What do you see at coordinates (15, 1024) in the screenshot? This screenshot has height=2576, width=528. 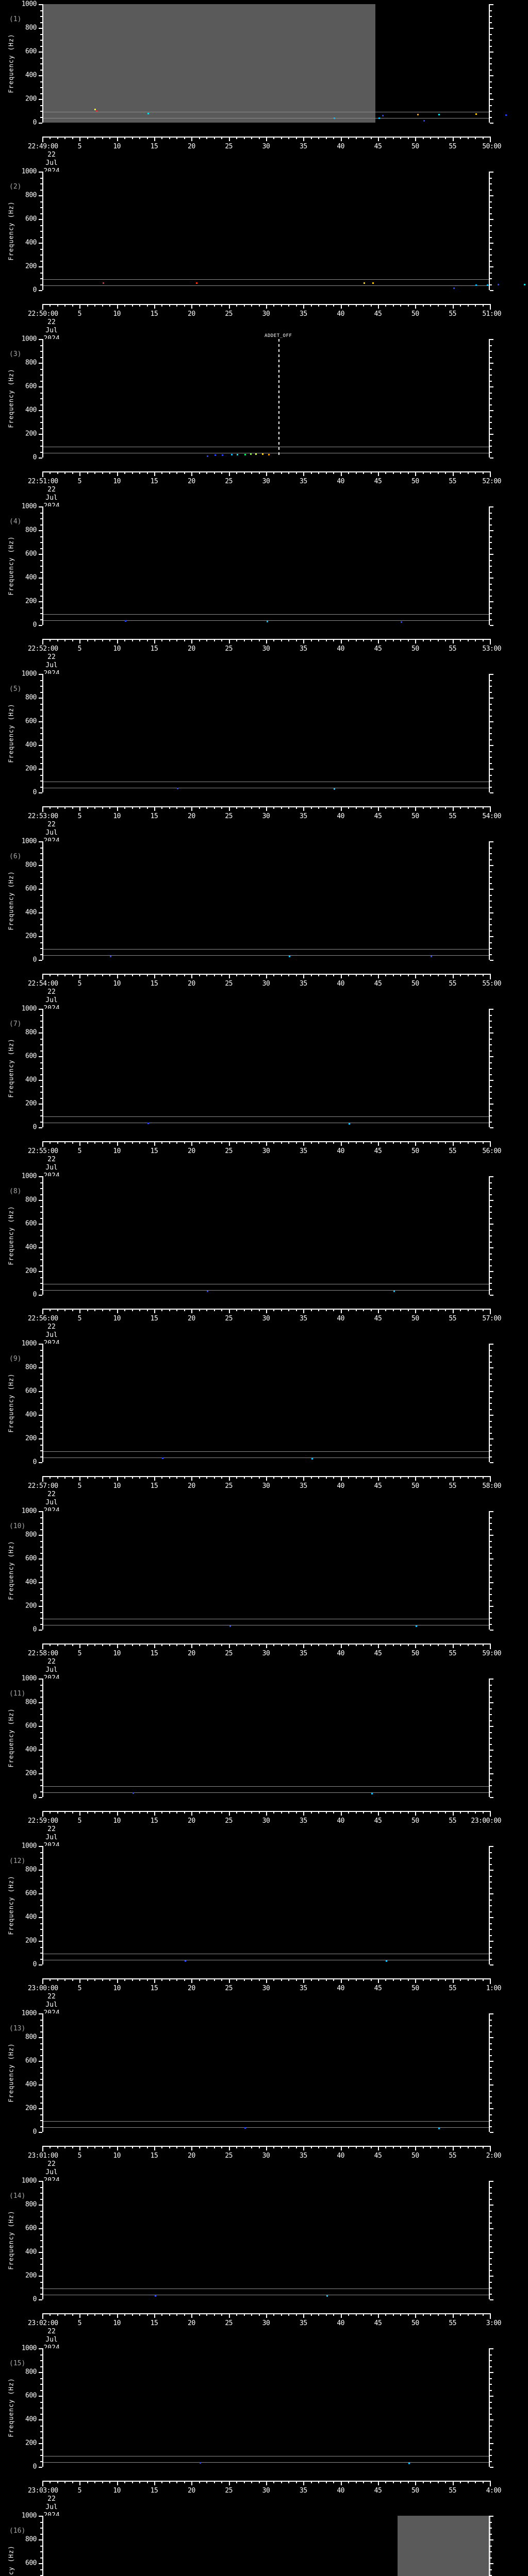 I see `panel-index-label: (7)` at bounding box center [15, 1024].